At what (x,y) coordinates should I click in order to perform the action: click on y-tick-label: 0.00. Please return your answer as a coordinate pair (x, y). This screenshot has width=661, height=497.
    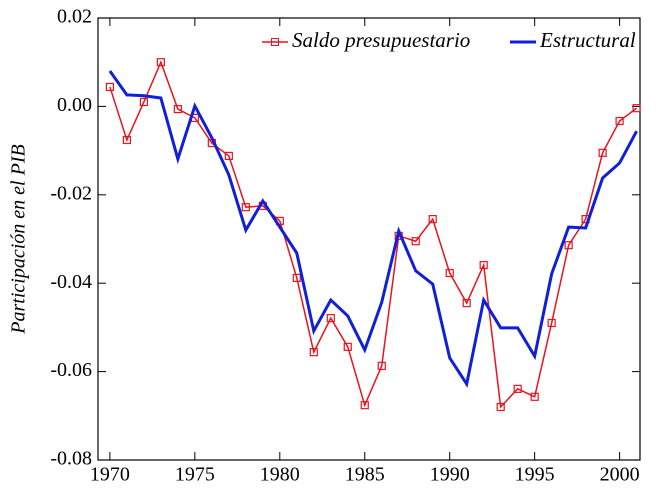
    Looking at the image, I should click on (74, 105).